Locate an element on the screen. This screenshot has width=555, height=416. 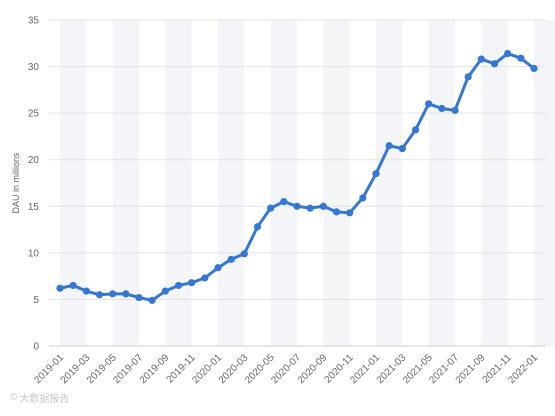
y-tick-label: 20 is located at coordinates (34, 160).